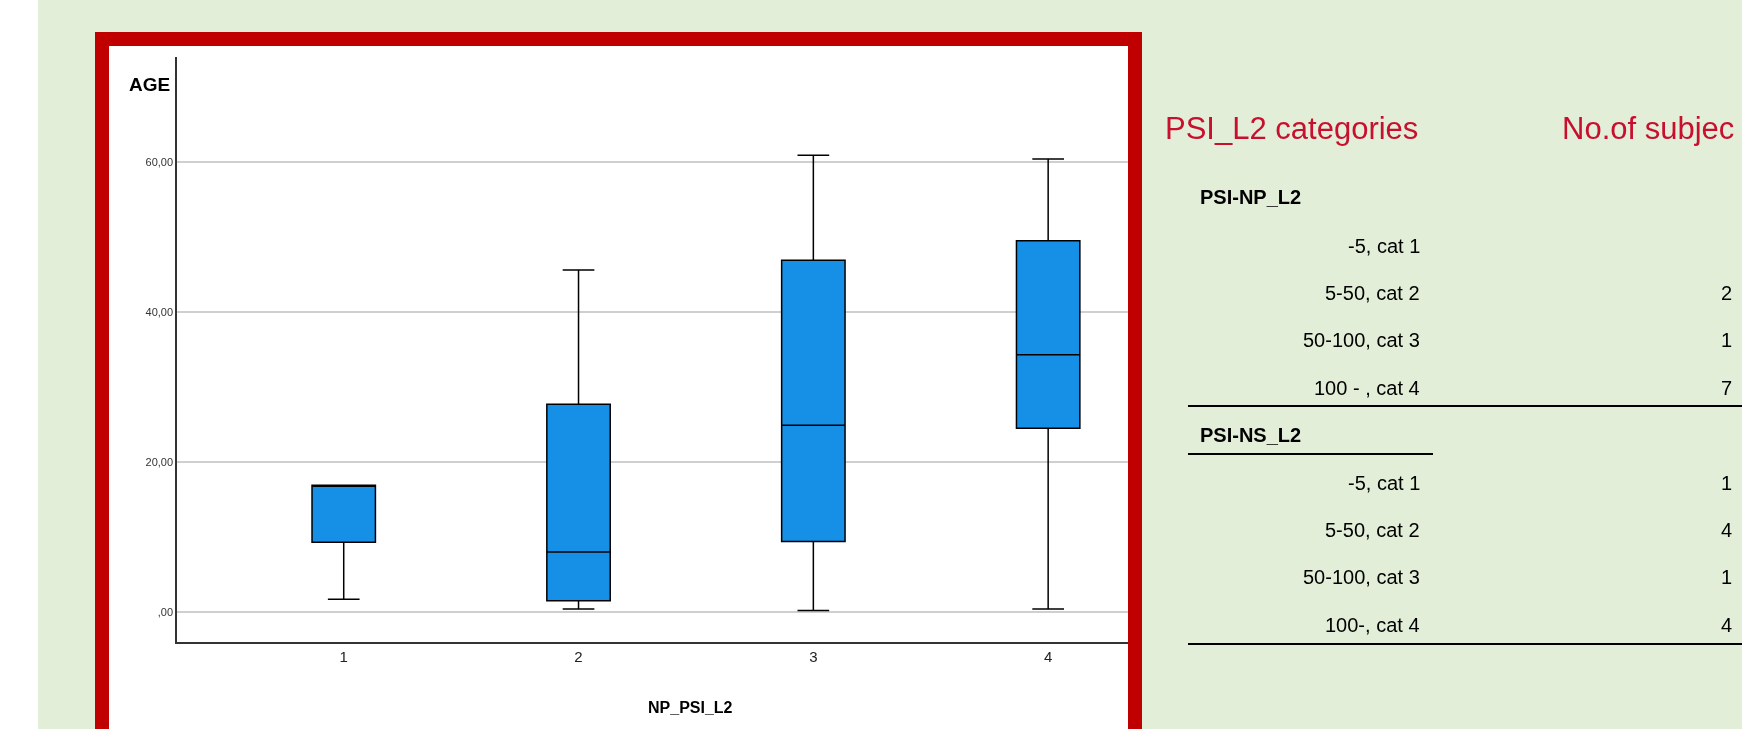 This screenshot has width=1742, height=729. What do you see at coordinates (150, 84) in the screenshot?
I see `y-axis-title: AGE` at bounding box center [150, 84].